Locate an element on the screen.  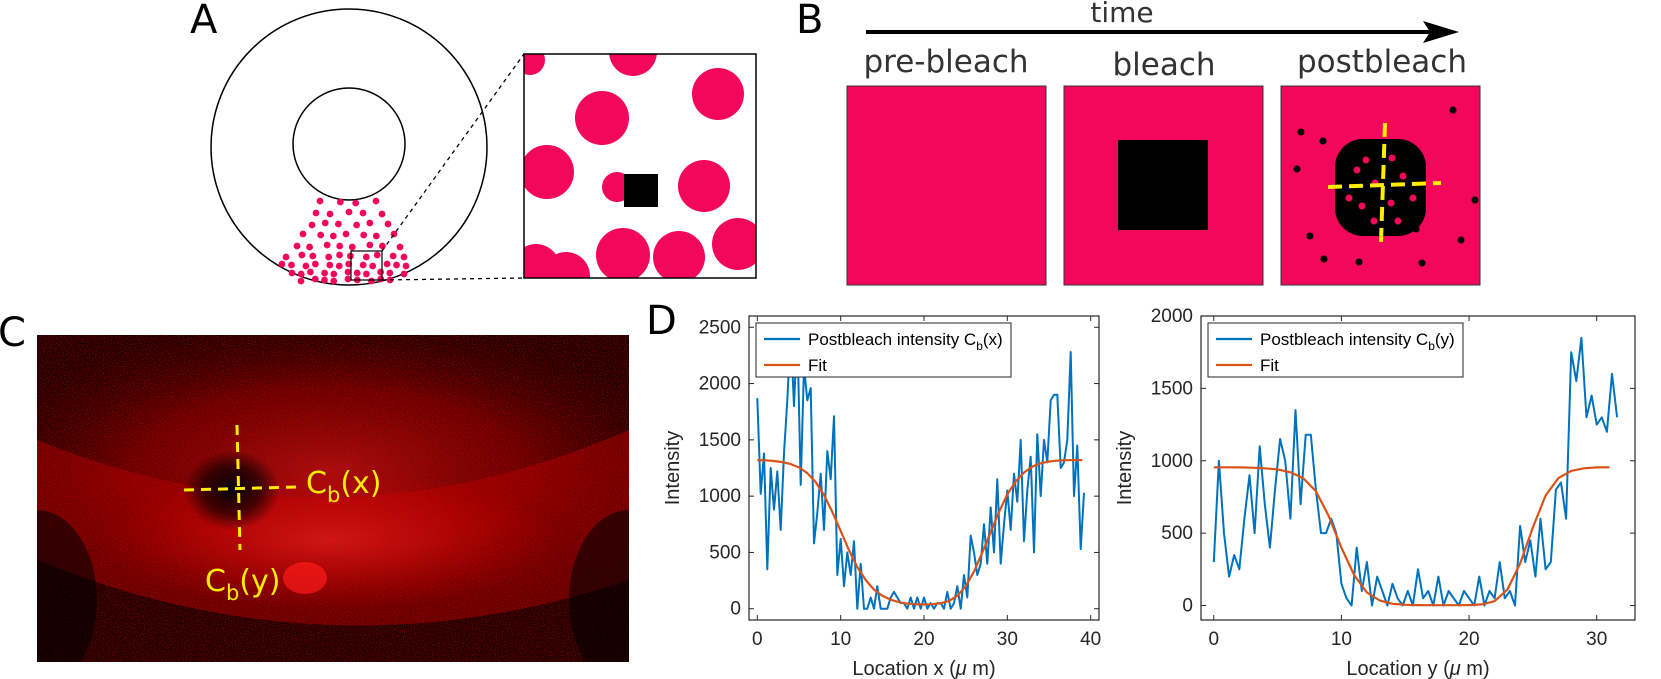
x-axis-label: Location y (μ m) is located at coordinates (1417, 668).